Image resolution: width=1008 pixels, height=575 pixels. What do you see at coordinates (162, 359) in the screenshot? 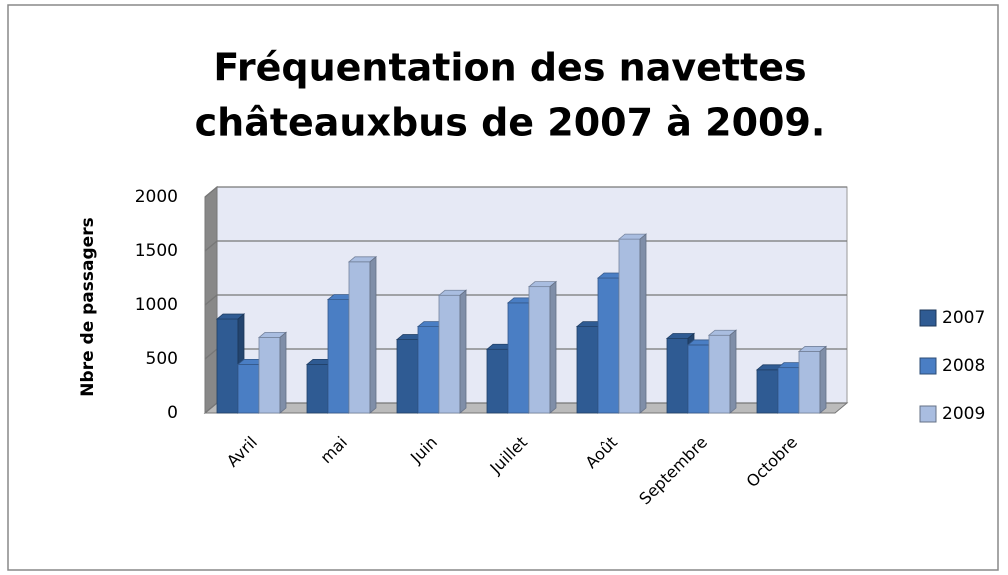
I see `y-tick-label: 500` at bounding box center [162, 359].